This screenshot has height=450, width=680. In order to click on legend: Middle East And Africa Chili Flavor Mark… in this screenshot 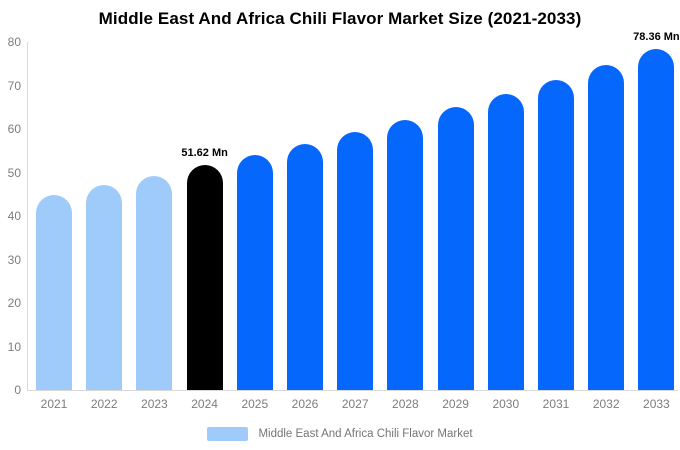, I will do `click(340, 434)`.